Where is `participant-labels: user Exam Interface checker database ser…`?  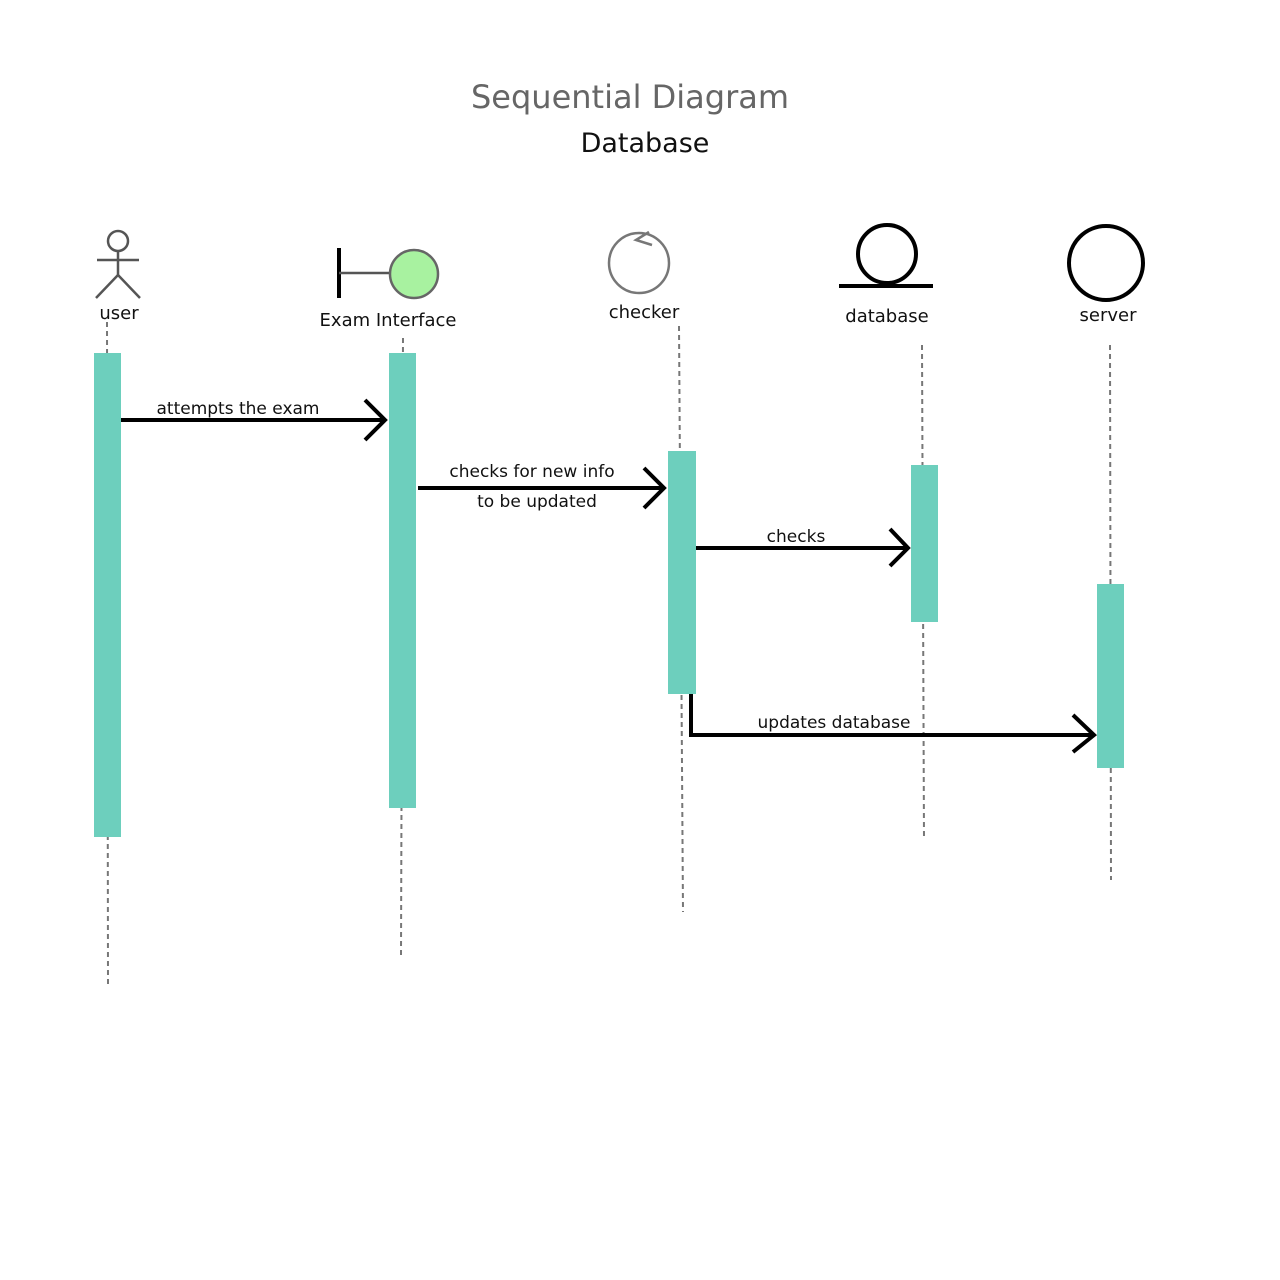 participant-labels: user Exam Interface checker database ser… is located at coordinates (618, 316).